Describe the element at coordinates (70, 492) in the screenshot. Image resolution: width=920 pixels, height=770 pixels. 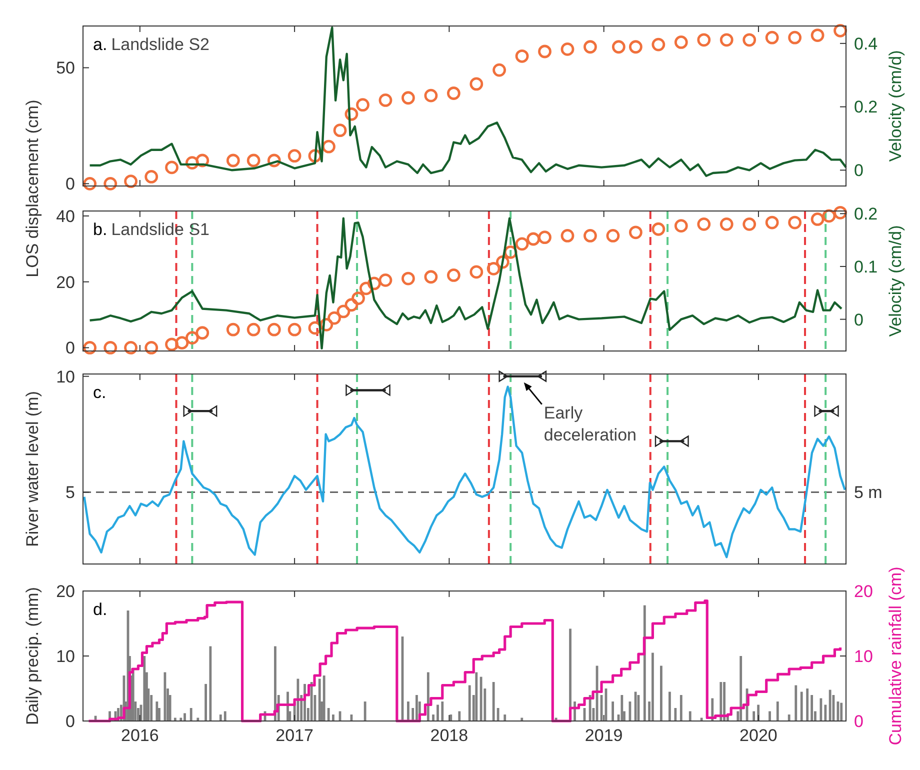
I see `y-tick-label: 5` at that location.